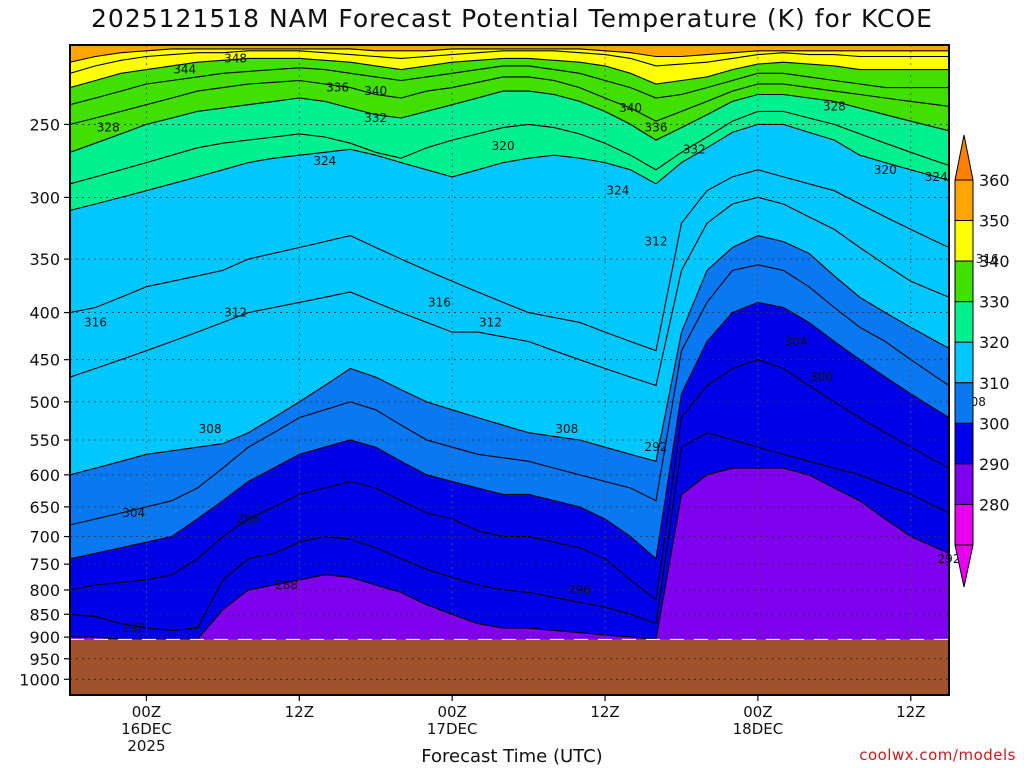 Image resolution: width=1024 pixels, height=768 pixels. Describe the element at coordinates (299, 712) in the screenshot. I see `x-tick-label-12-0: 12Z` at that location.